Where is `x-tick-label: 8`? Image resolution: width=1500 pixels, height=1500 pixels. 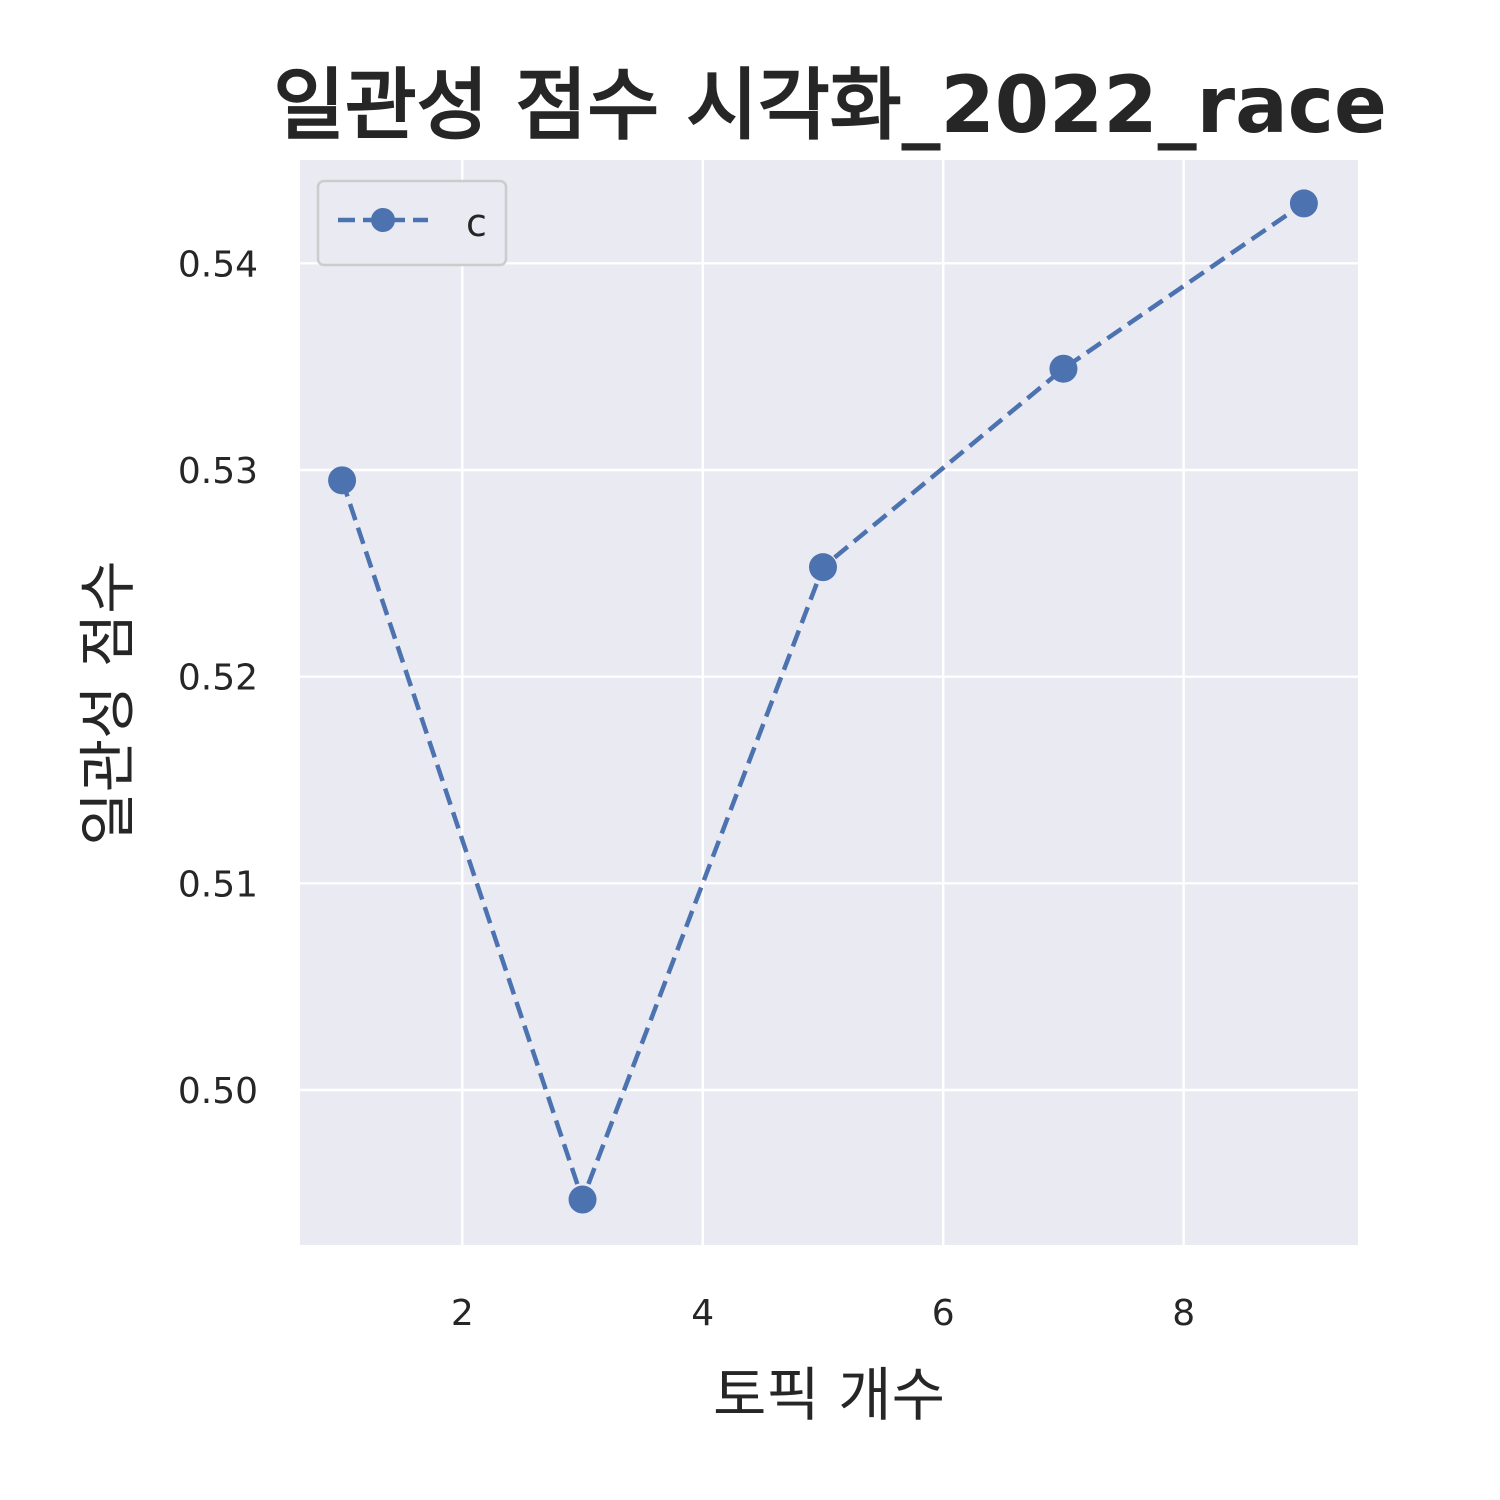 x-tick-label: 8 is located at coordinates (1183, 1313).